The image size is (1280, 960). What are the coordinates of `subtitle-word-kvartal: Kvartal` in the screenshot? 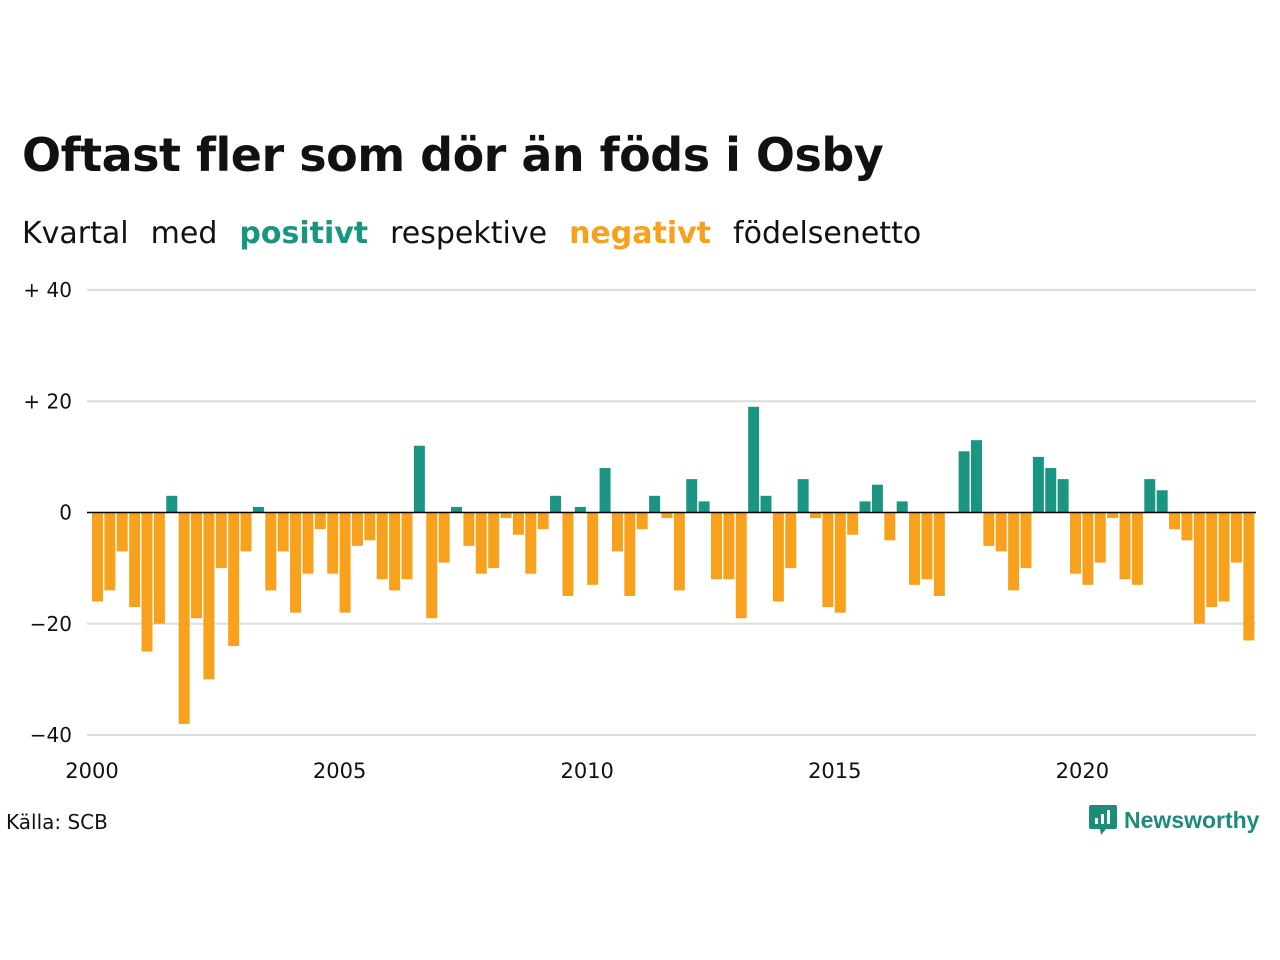 It's located at (75, 233).